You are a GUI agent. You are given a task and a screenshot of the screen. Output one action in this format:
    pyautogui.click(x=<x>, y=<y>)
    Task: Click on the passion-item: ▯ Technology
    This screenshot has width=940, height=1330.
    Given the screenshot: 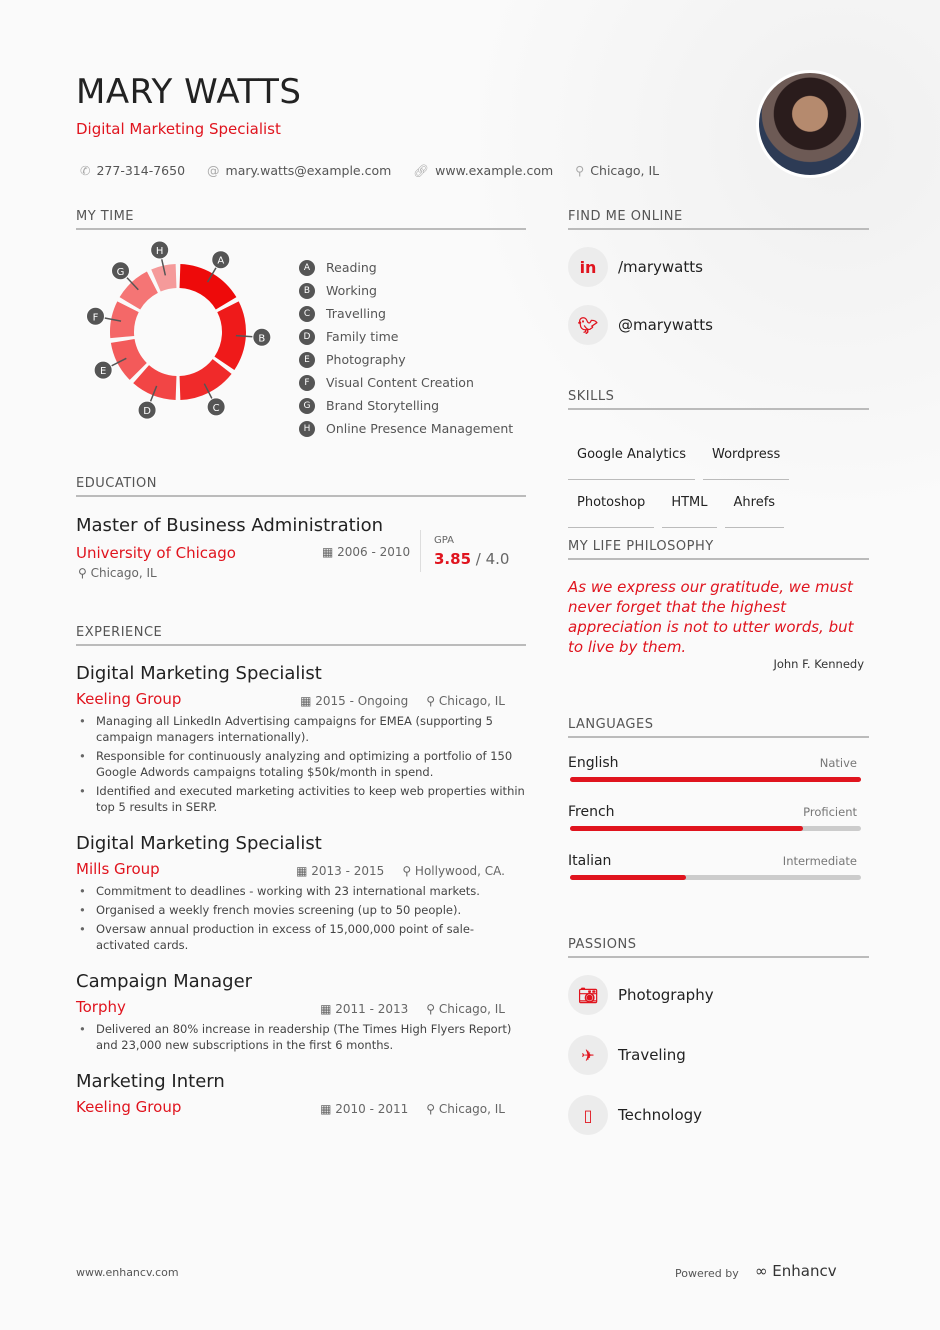 What is the action you would take?
    pyautogui.click(x=635, y=1115)
    